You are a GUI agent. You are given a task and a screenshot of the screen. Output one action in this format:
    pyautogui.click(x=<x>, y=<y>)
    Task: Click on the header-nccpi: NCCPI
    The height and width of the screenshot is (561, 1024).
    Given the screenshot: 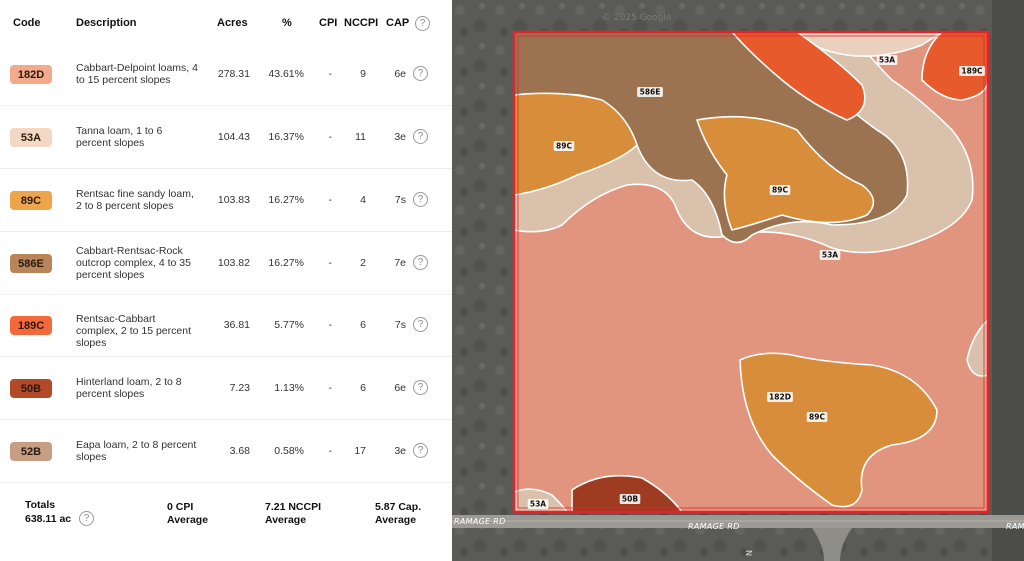 What is the action you would take?
    pyautogui.click(x=361, y=23)
    